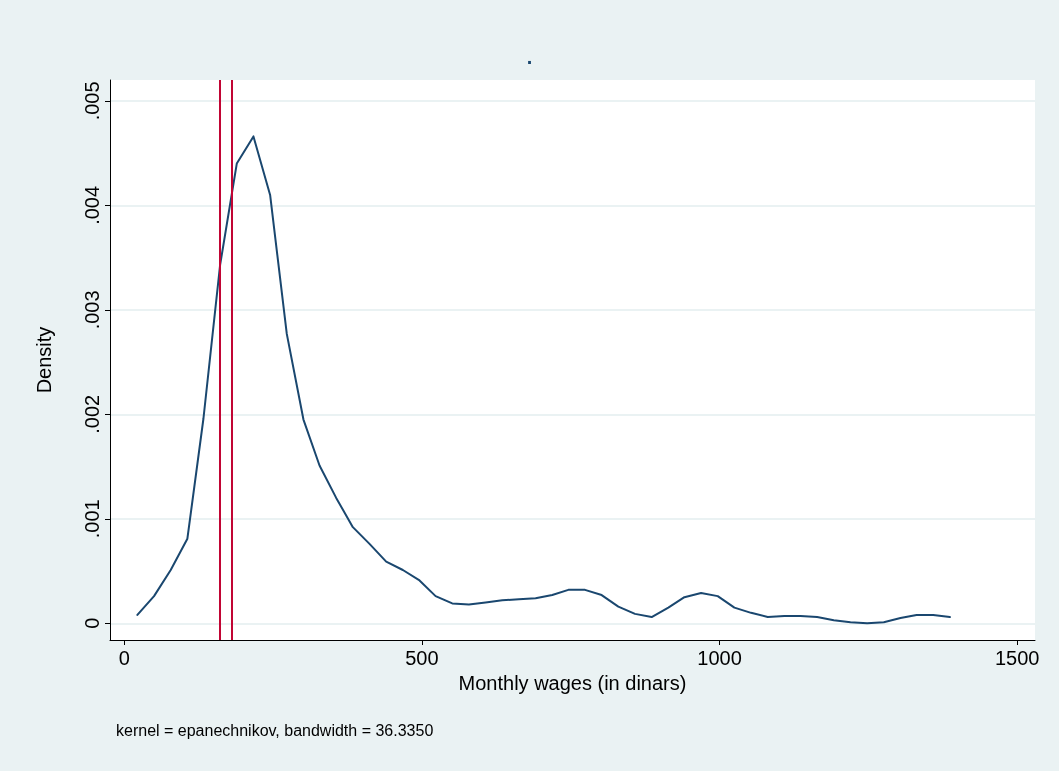  Describe the element at coordinates (92, 519) in the screenshot. I see `y-tick-label: .001` at that location.